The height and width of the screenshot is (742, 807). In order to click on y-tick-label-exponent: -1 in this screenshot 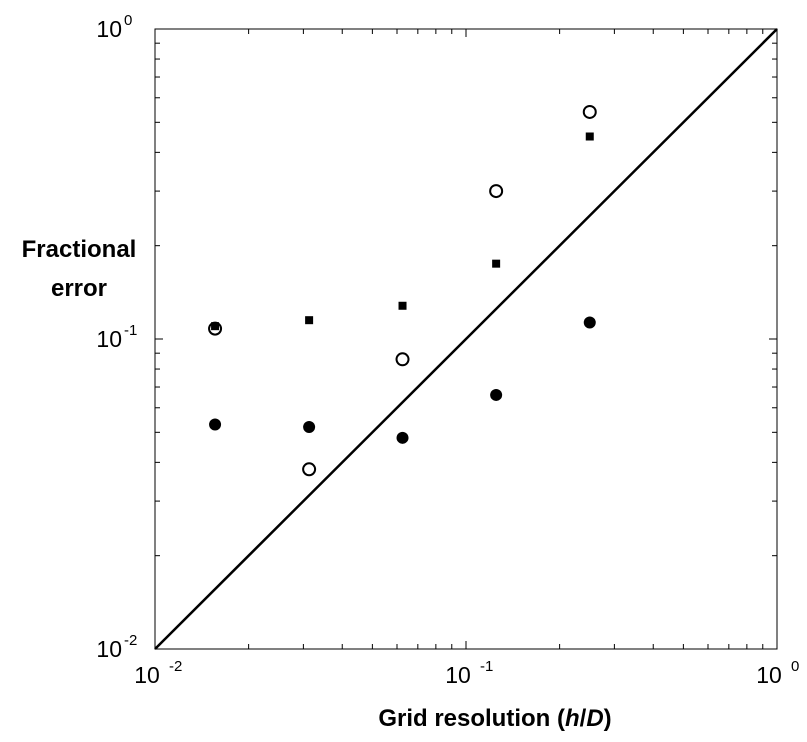, I will do `click(130, 330)`.